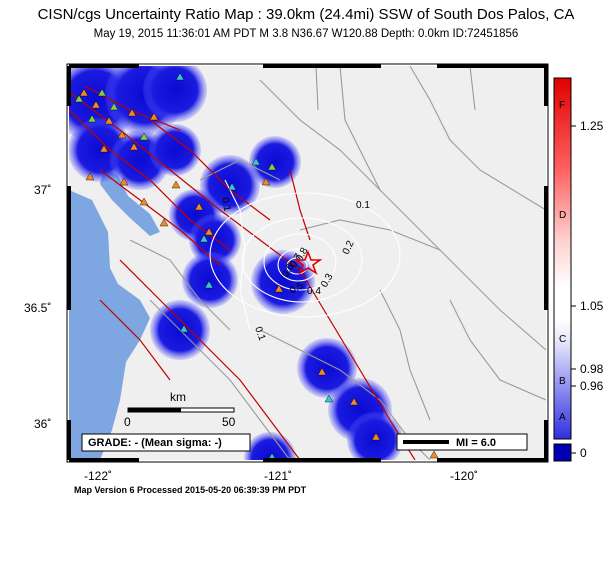 The width and height of the screenshot is (612, 585). Describe the element at coordinates (314, 291) in the screenshot. I see `contour-label: 0.4` at that location.